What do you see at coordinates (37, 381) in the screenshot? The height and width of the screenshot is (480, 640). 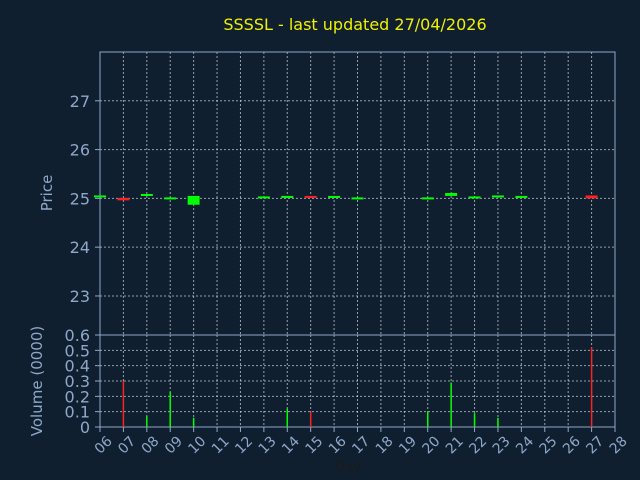 I see `volume-axis-title: Volume (0000)` at bounding box center [37, 381].